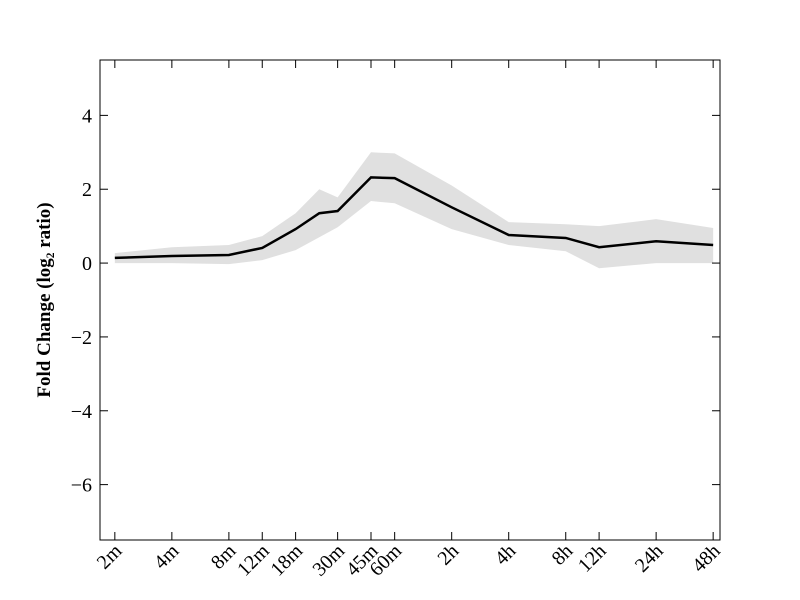 This screenshot has width=800, height=600. Describe the element at coordinates (649, 558) in the screenshot. I see `x-tick-label: 24h` at that location.